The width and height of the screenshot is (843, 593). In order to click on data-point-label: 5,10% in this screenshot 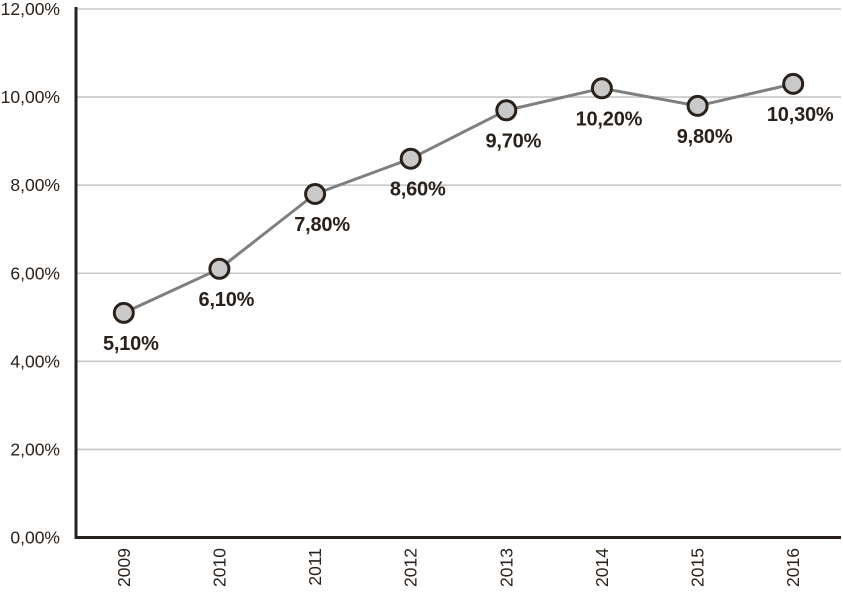, I will do `click(131, 344)`.